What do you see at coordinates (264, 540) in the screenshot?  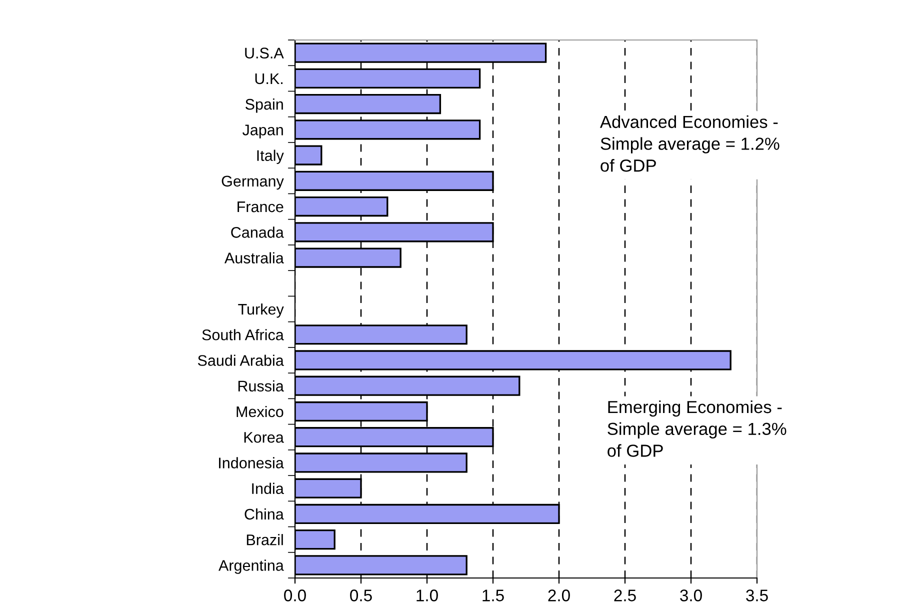 I see `y-tick-label: Brazil` at bounding box center [264, 540].